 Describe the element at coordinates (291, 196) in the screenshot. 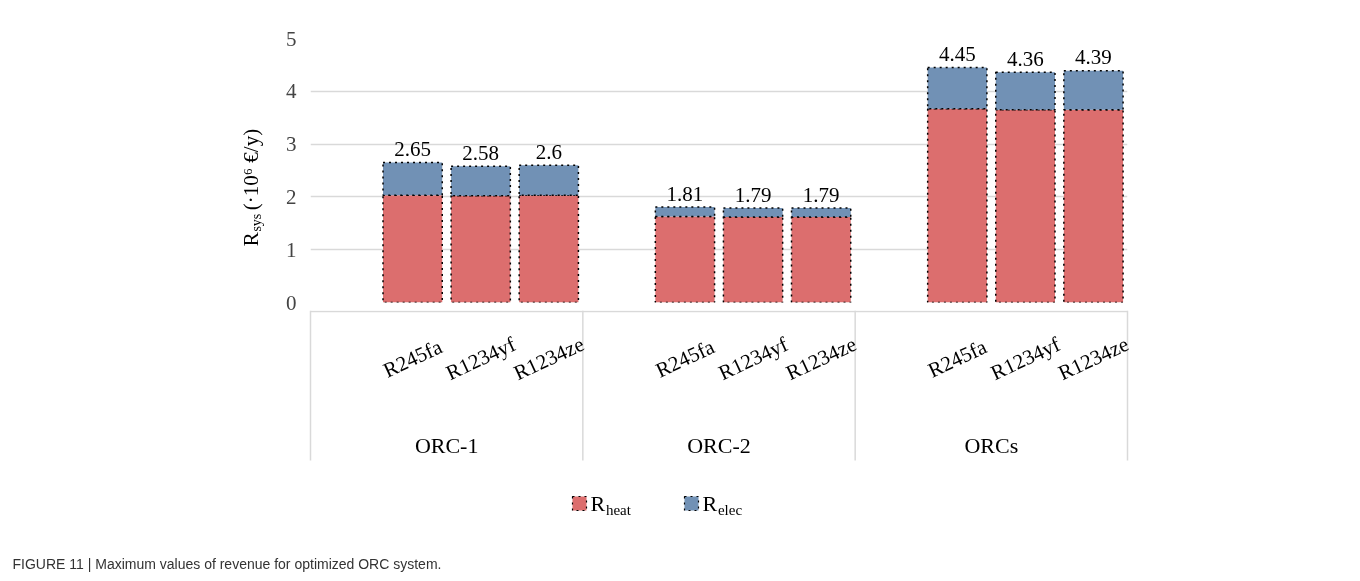

I see `y-tick-label: 2` at that location.